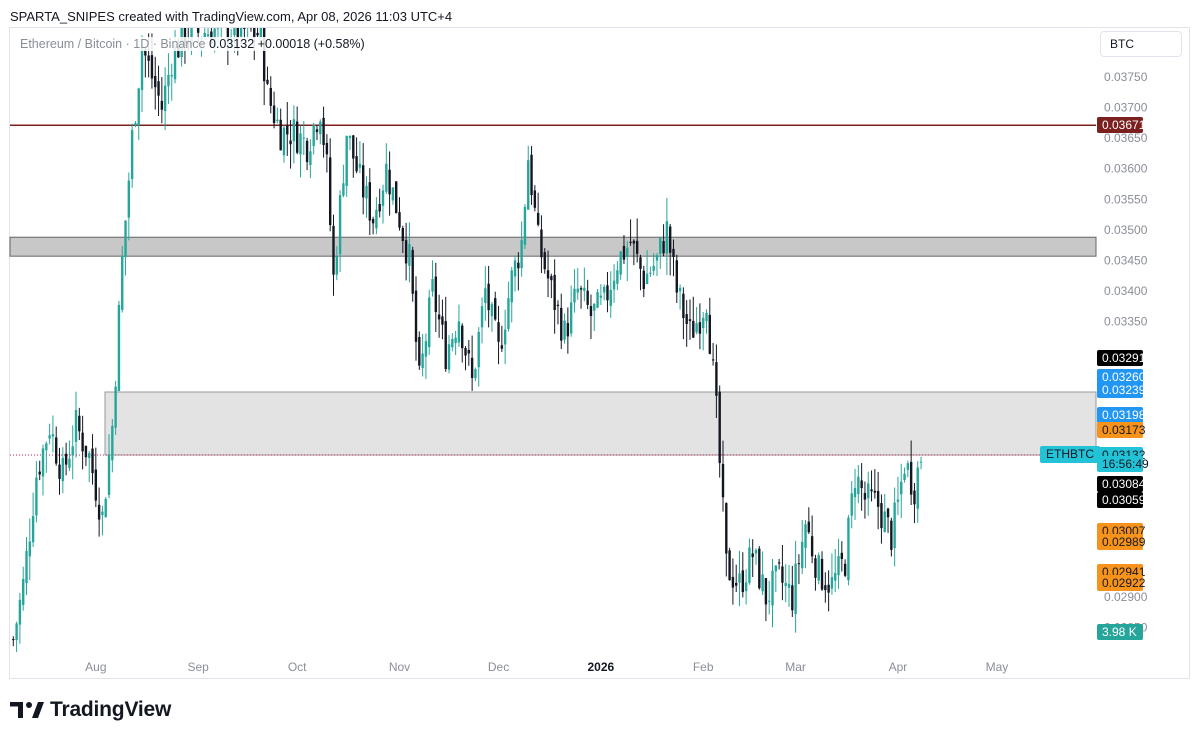 The height and width of the screenshot is (739, 1199). I want to click on price-tag: 0.02922, so click(1121, 583).